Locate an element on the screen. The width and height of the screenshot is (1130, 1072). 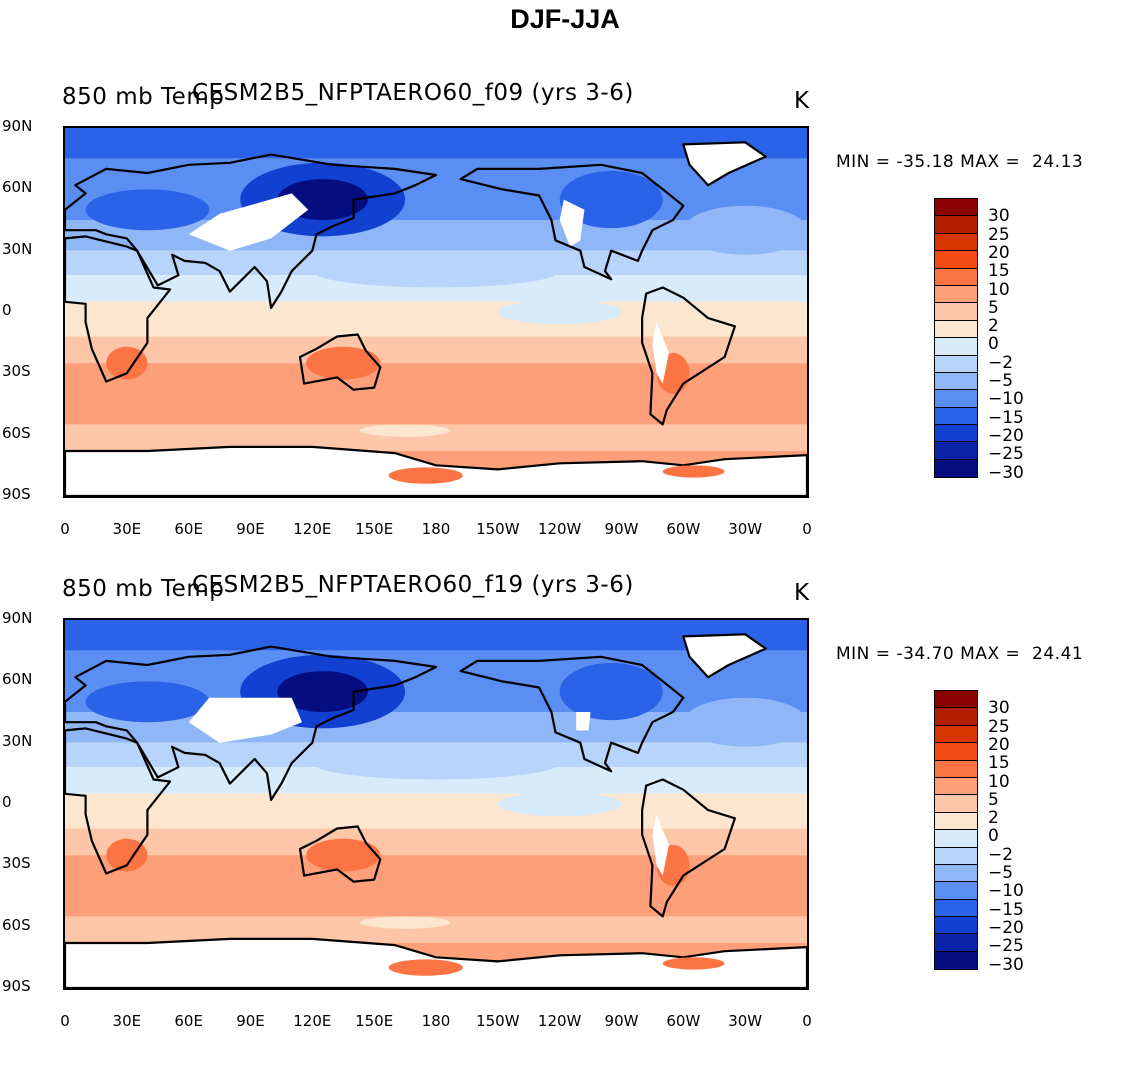
lat-tick-label: 0 is located at coordinates (7, 310).